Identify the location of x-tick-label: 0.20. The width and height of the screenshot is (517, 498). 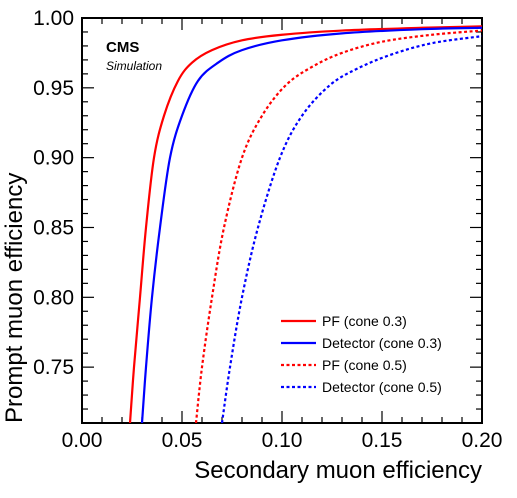
(482, 440).